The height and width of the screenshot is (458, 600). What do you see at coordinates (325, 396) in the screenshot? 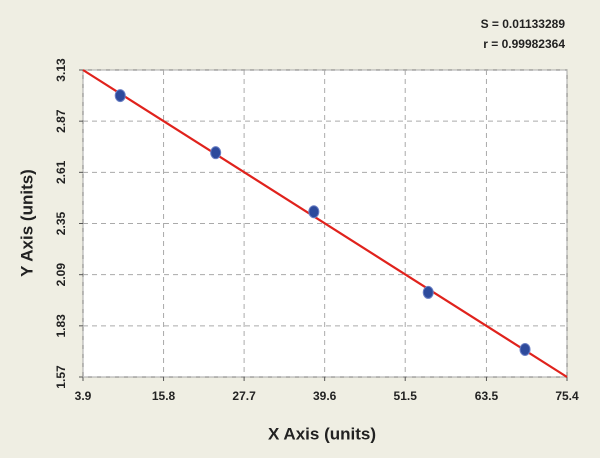
I see `x-tick-label: 39.6` at bounding box center [325, 396].